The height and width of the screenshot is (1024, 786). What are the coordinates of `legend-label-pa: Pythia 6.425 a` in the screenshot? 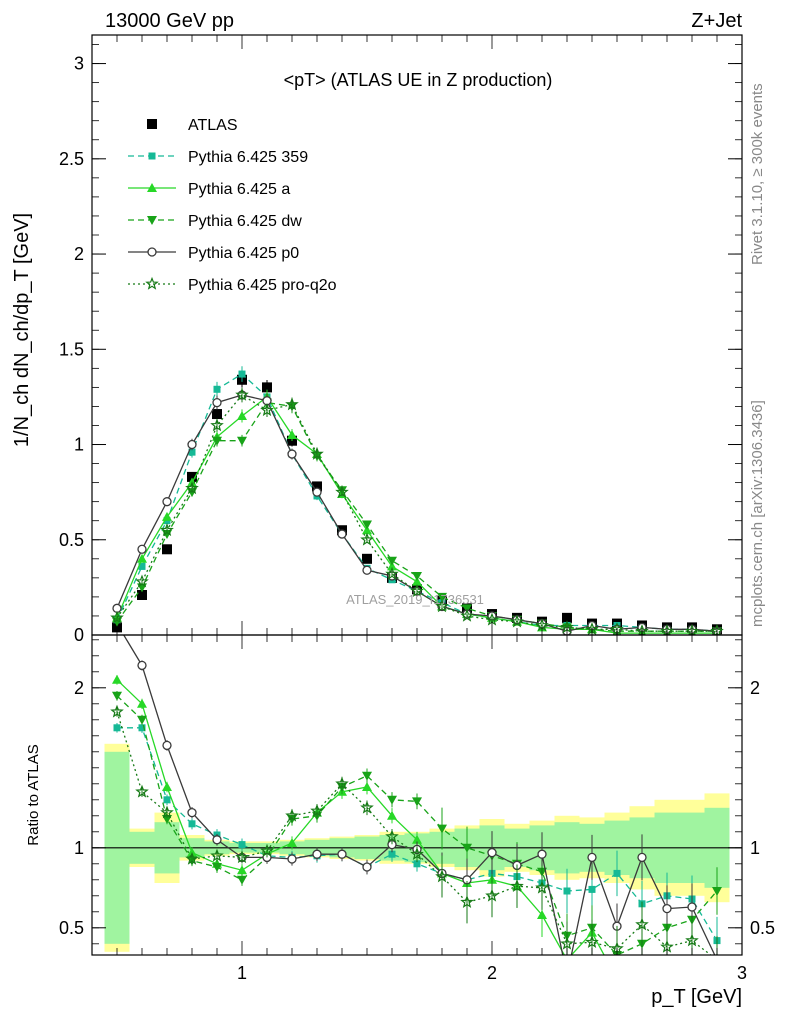 It's located at (239, 189).